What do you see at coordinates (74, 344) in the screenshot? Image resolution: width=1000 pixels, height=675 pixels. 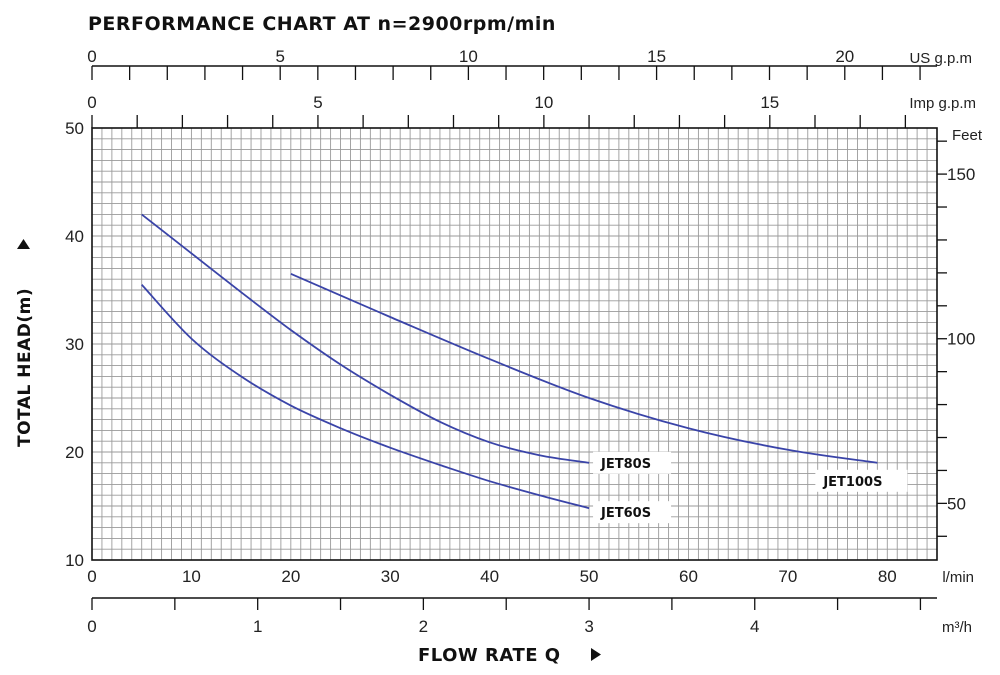 I see `y-tick-label: 30` at bounding box center [74, 344].